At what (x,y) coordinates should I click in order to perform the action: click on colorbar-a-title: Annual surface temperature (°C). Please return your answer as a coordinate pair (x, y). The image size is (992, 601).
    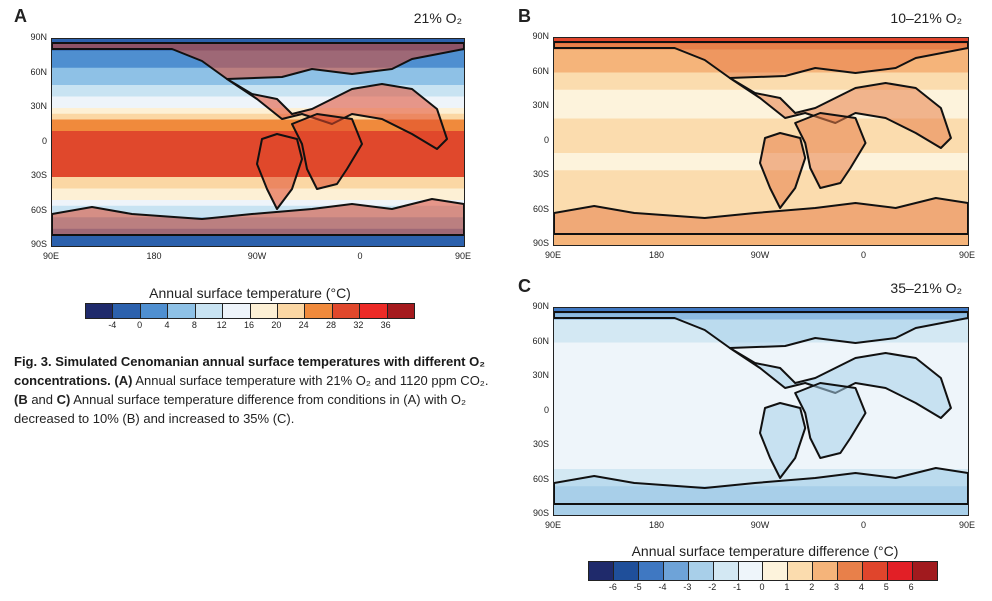
    Looking at the image, I should click on (250, 293).